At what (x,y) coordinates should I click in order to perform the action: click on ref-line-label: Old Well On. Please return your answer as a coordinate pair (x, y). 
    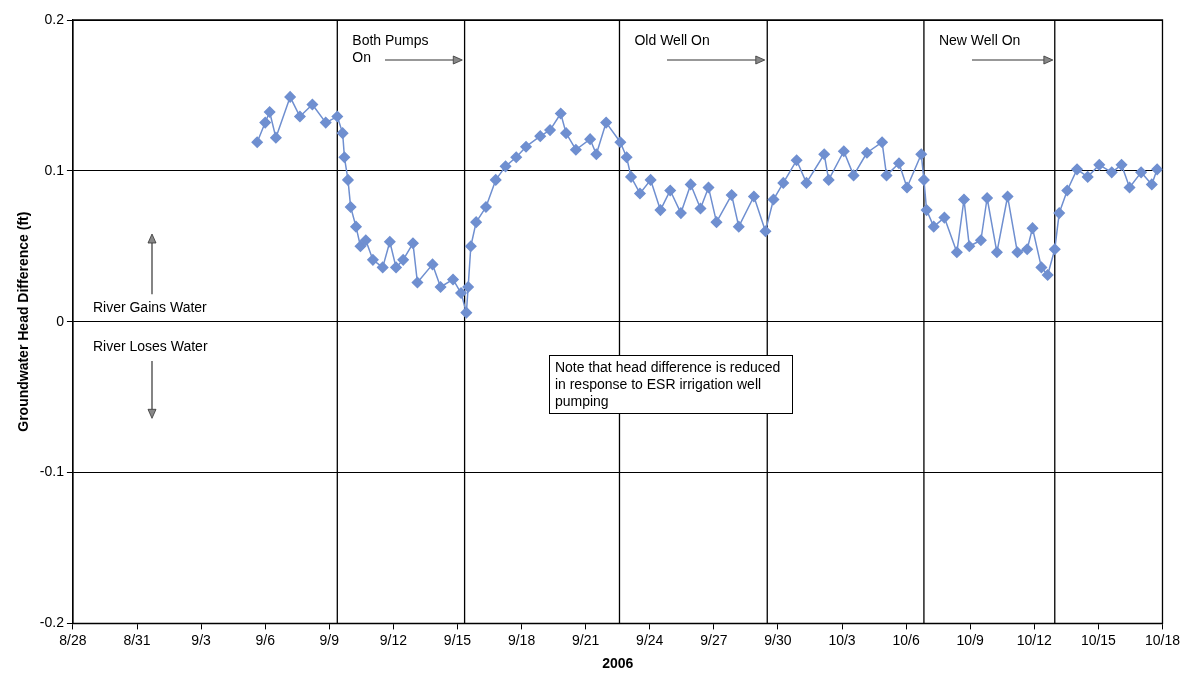
    Looking at the image, I should click on (672, 40).